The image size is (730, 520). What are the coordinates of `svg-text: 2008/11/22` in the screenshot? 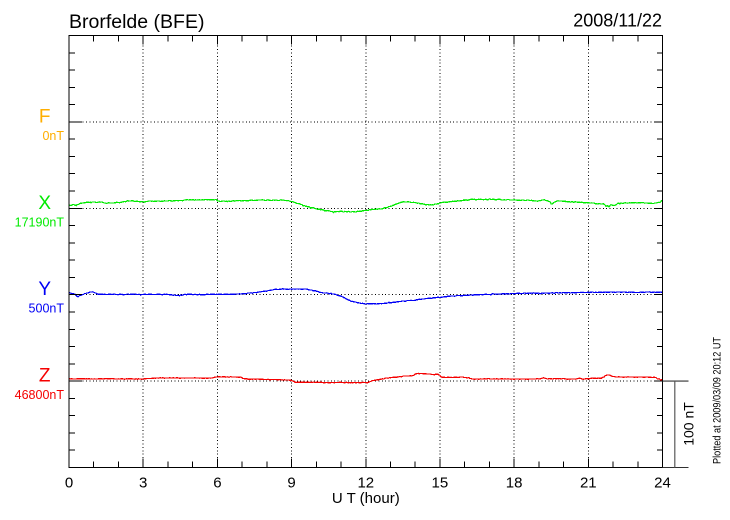 It's located at (617, 21).